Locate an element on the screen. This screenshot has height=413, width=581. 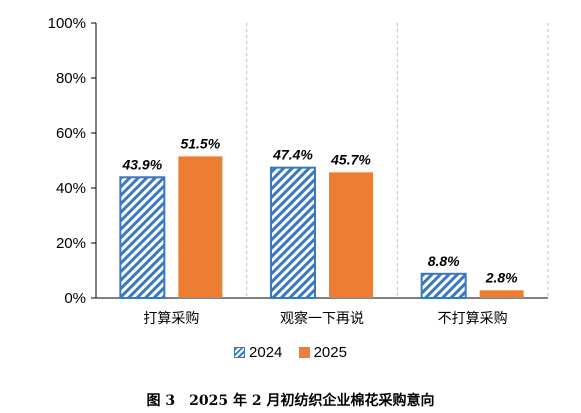
legend-label-2024: 2024 is located at coordinates (266, 352).